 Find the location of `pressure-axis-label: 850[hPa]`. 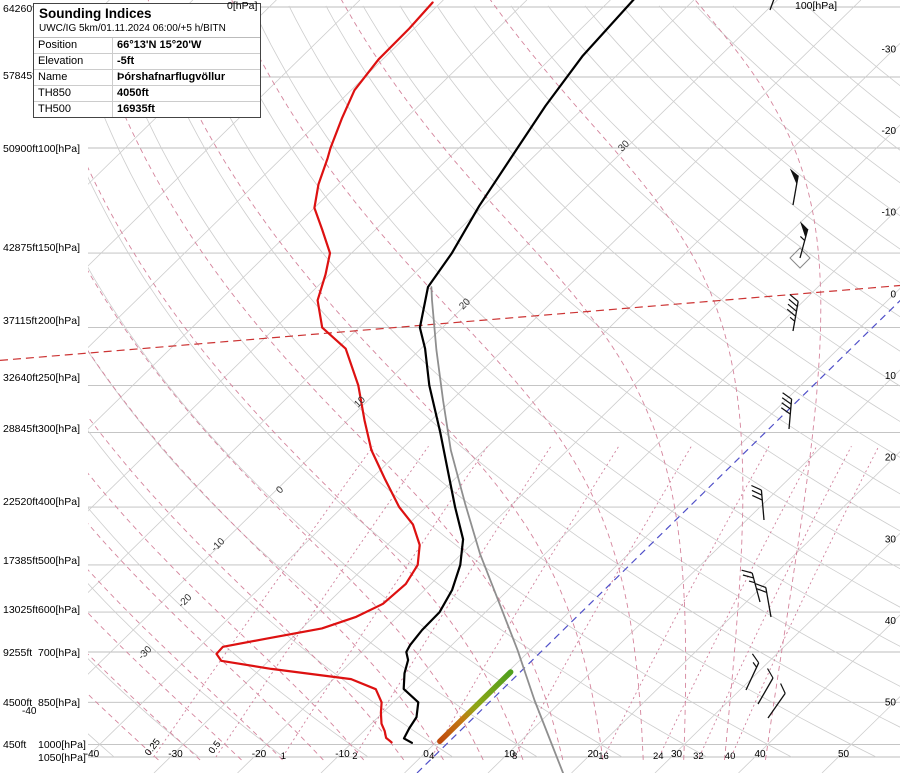

pressure-axis-label: 850[hPa] is located at coordinates (59, 703).